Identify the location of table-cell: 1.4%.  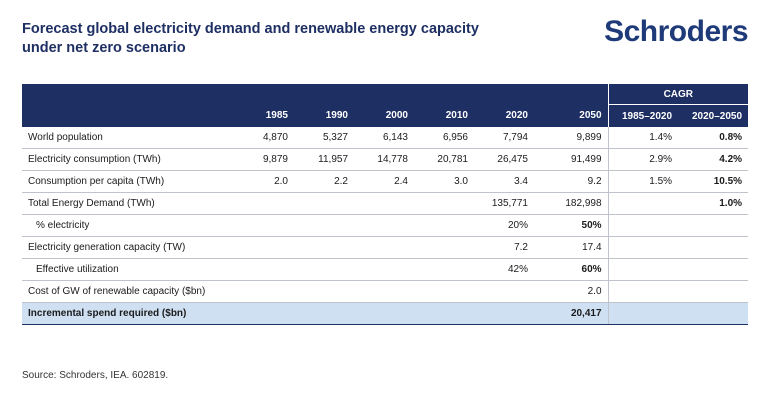
(643, 138).